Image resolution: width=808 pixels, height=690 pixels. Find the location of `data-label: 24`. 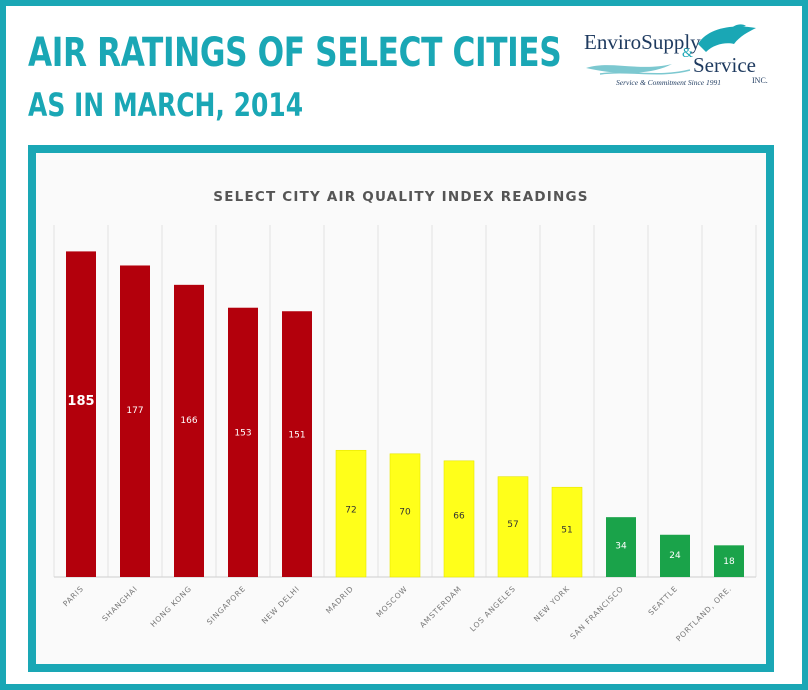

data-label: 24 is located at coordinates (675, 556).